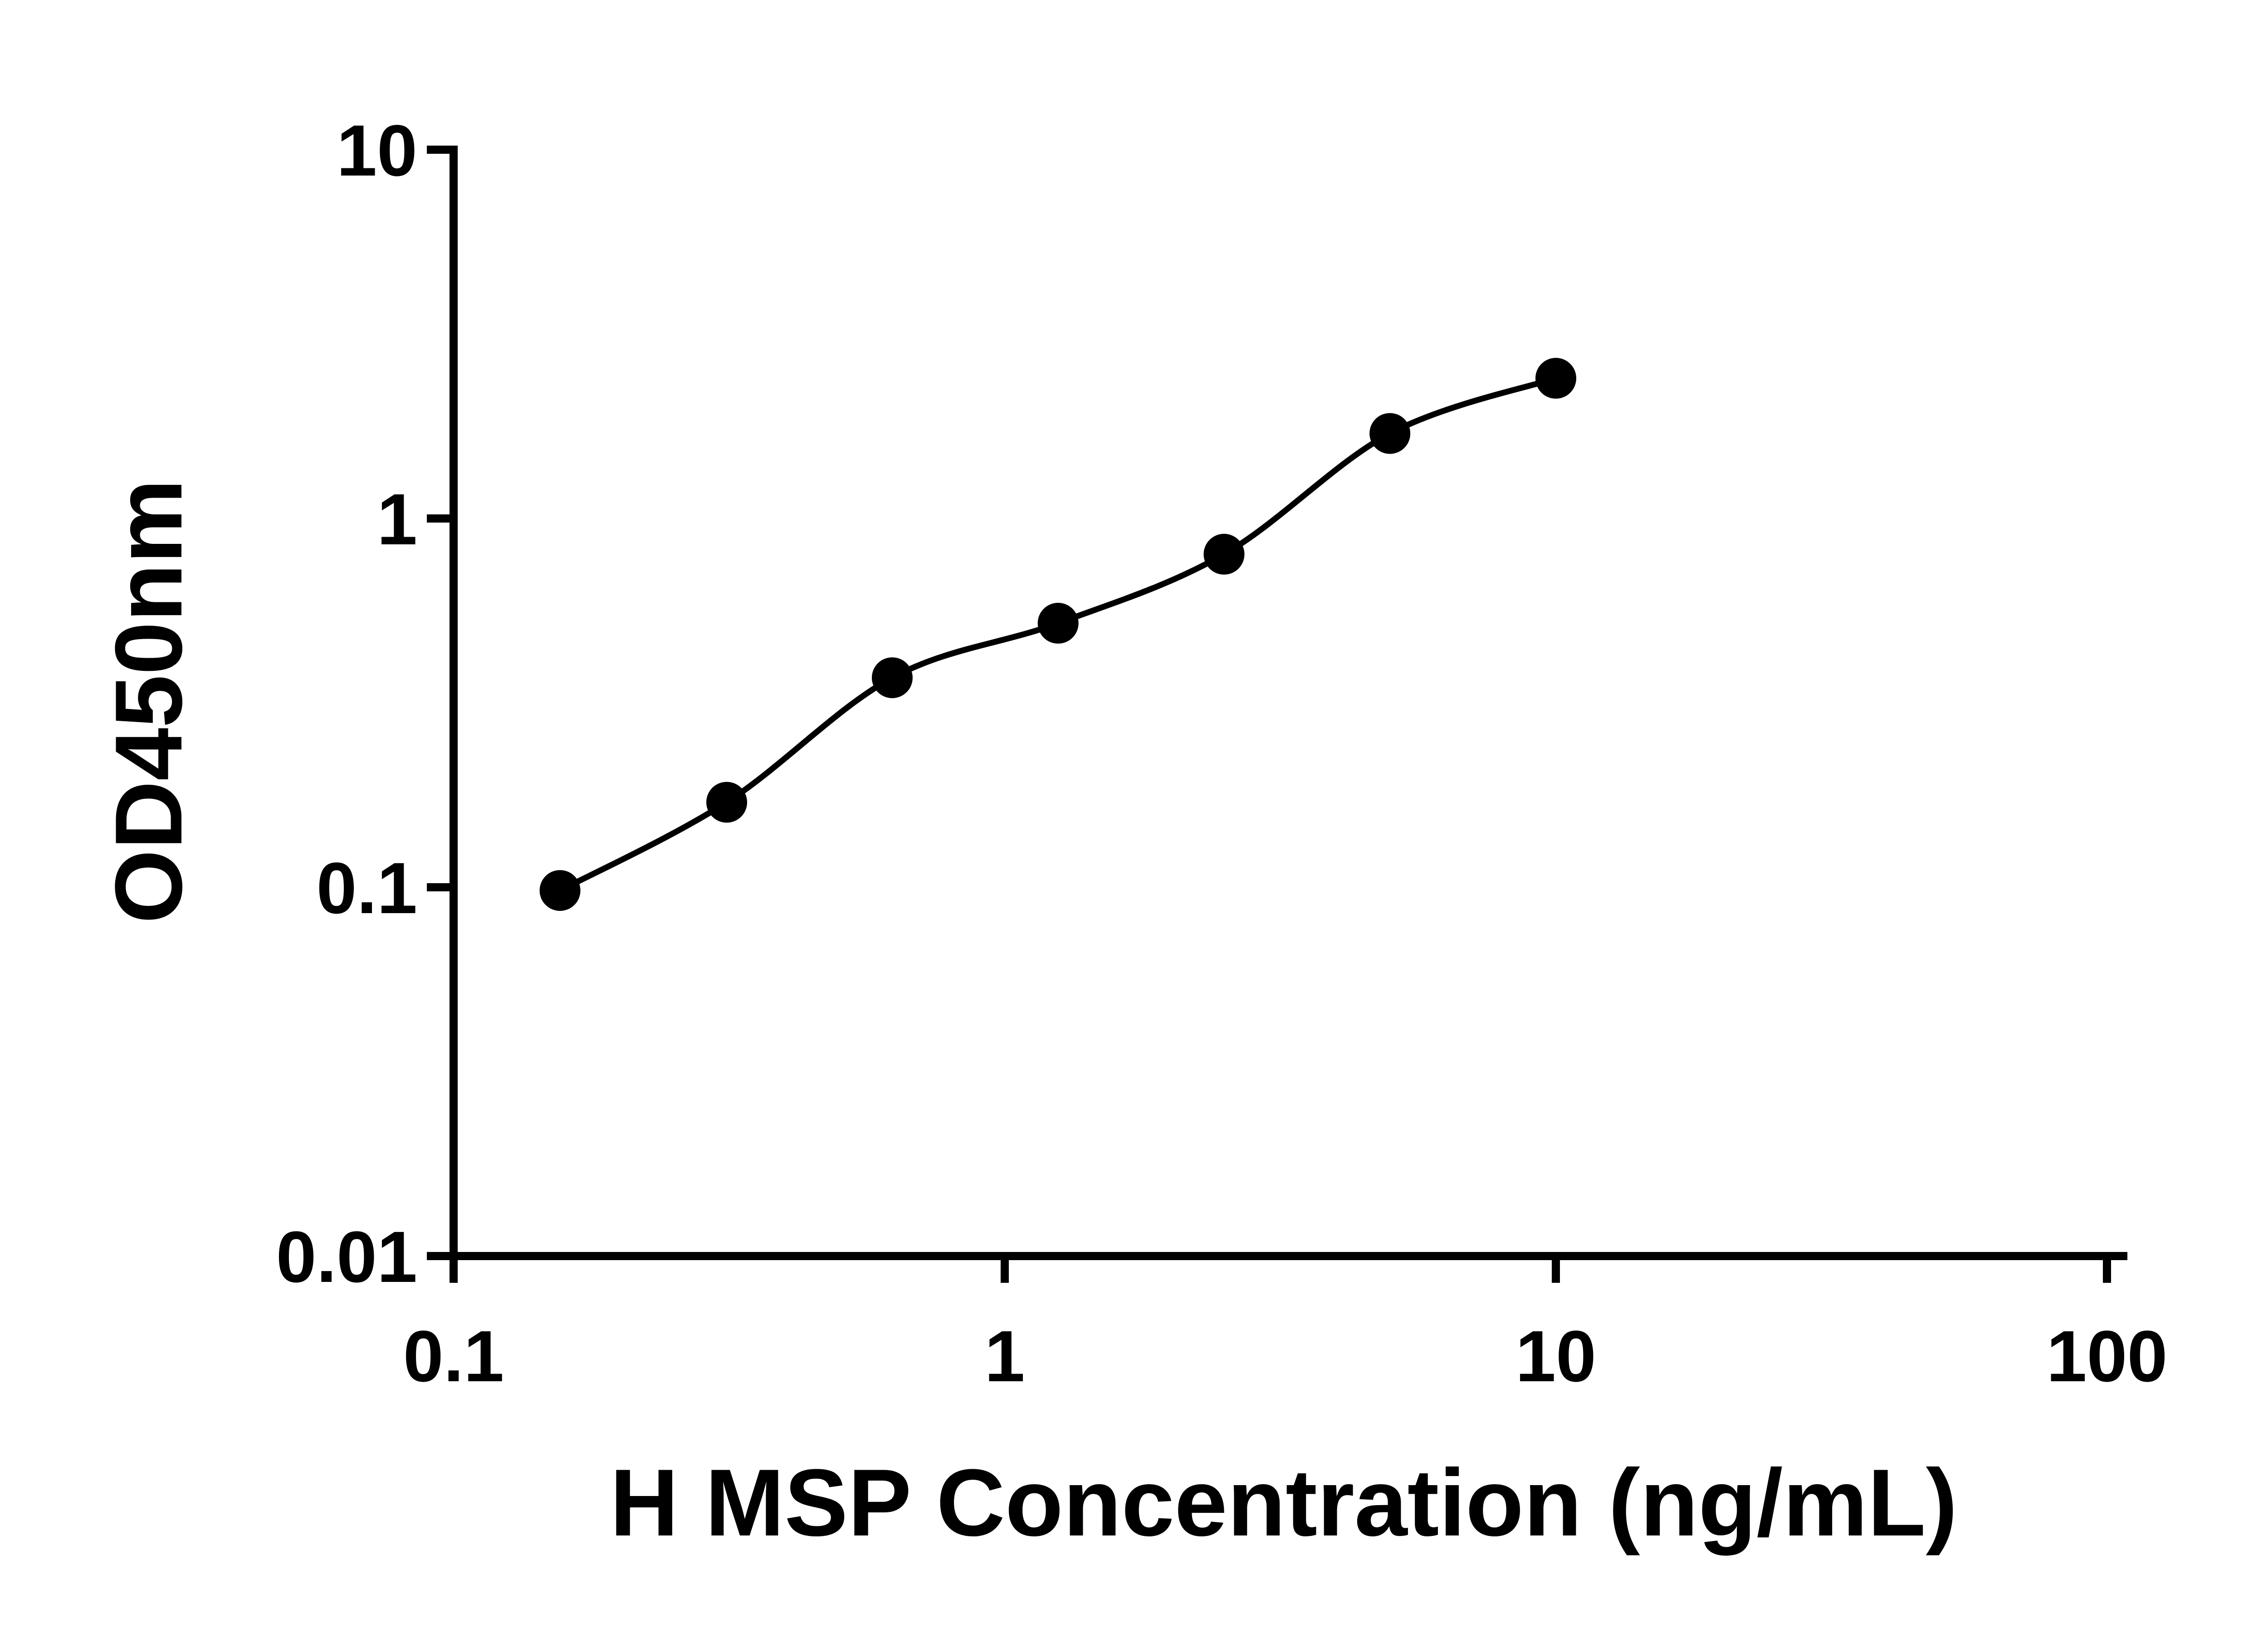 The width and height of the screenshot is (2268, 1633). I want to click on y-tick-label: 1, so click(397, 519).